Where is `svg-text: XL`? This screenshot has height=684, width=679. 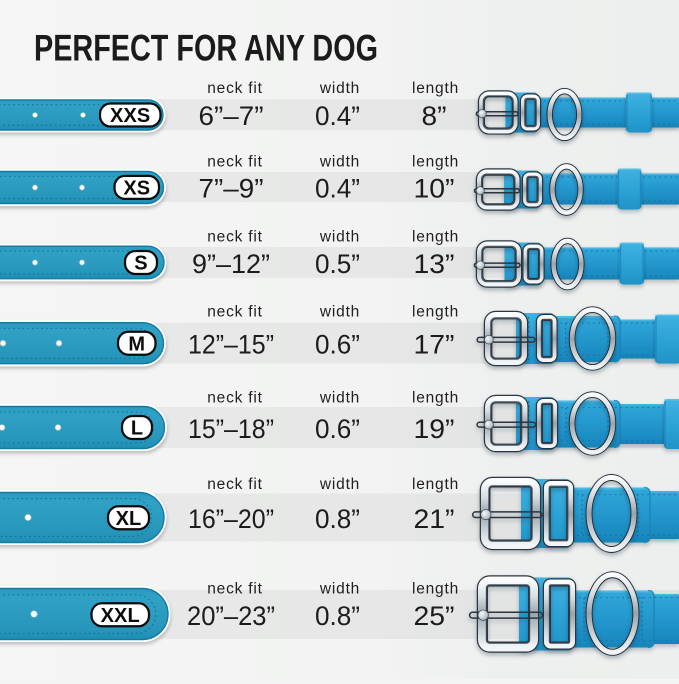 svg-text: XL is located at coordinates (129, 519).